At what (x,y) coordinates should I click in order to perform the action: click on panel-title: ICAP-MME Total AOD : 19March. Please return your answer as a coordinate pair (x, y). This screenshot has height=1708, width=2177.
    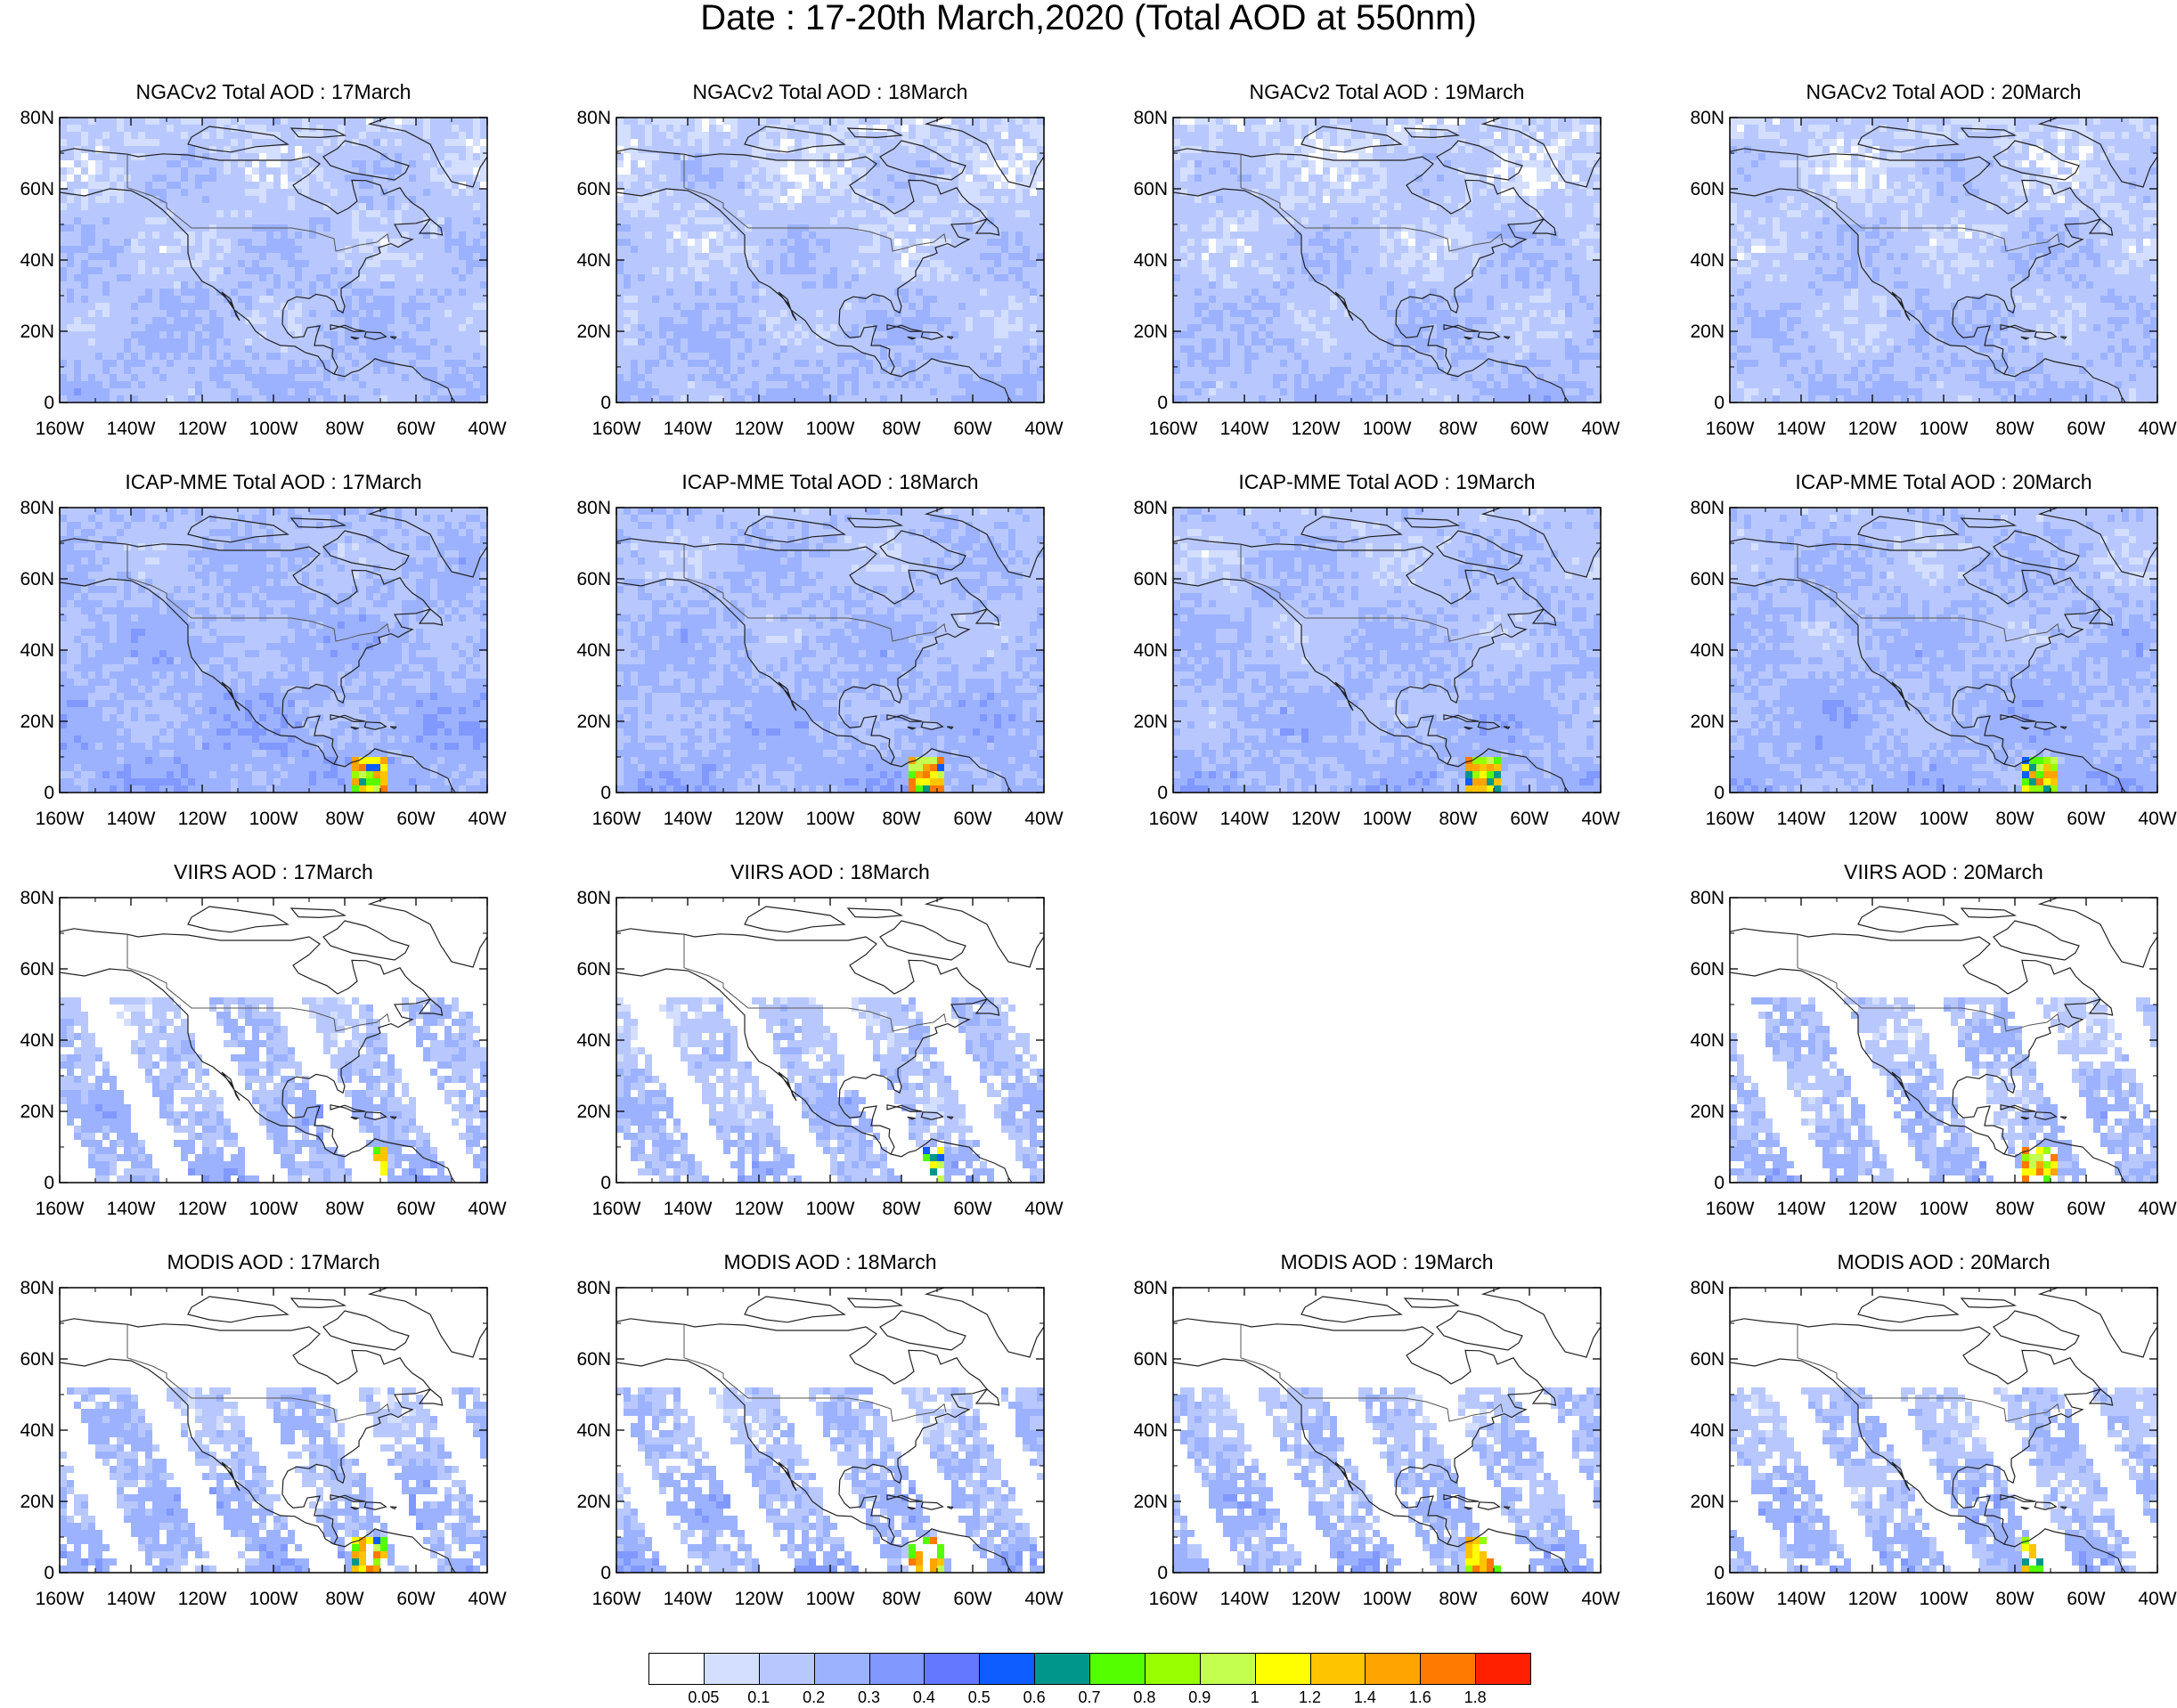
    Looking at the image, I should click on (1387, 481).